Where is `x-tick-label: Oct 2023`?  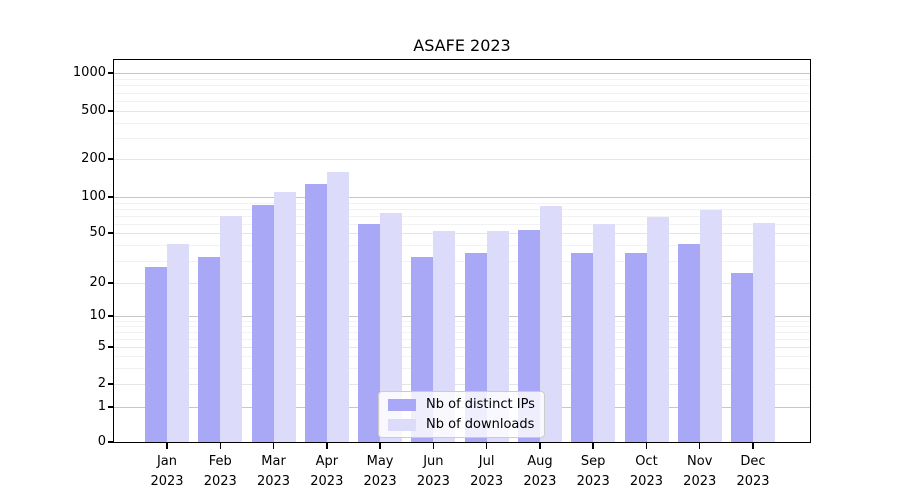
x-tick-label: Oct 2023 is located at coordinates (646, 471).